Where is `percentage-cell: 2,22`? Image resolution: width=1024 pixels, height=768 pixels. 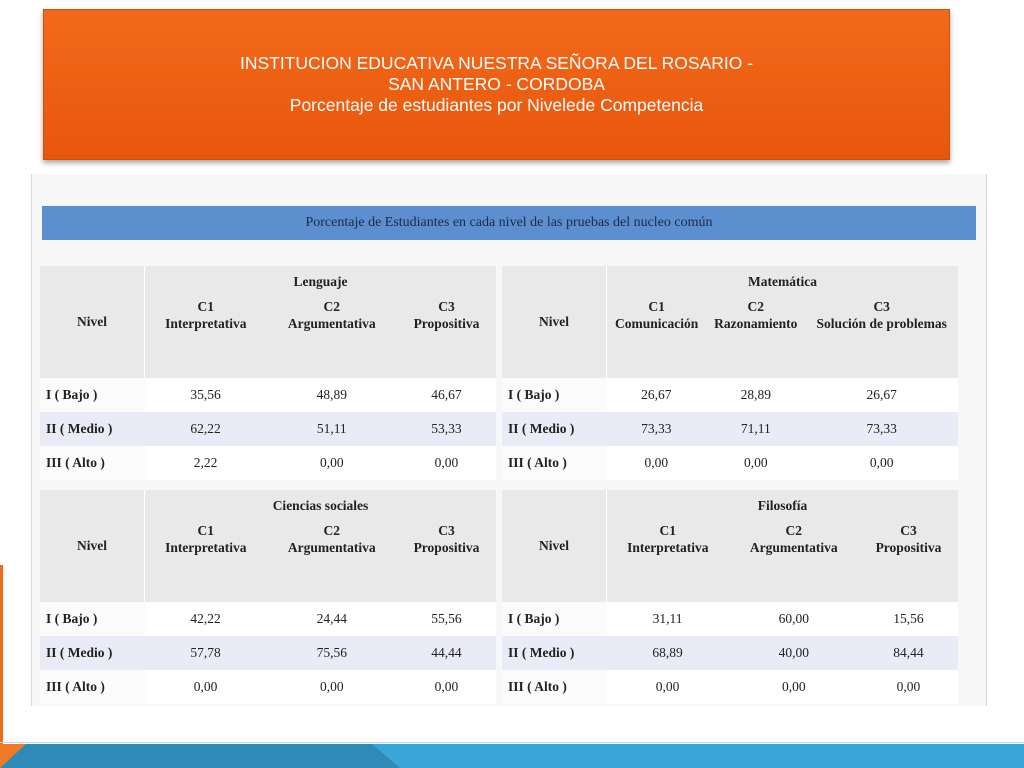 percentage-cell: 2,22 is located at coordinates (205, 462).